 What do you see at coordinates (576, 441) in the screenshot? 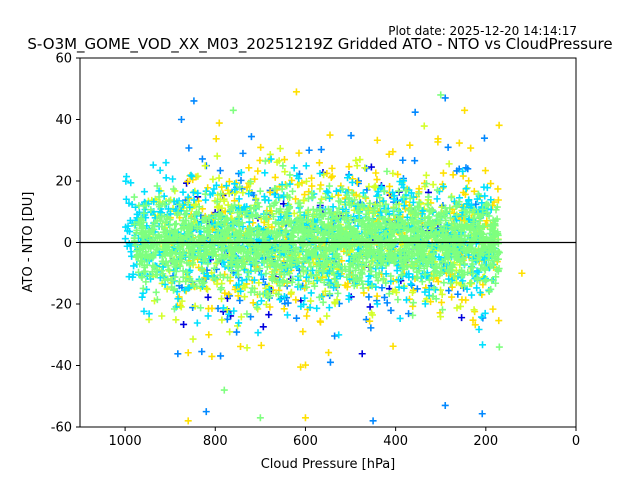
I see `x-tick-label: 0` at bounding box center [576, 441].